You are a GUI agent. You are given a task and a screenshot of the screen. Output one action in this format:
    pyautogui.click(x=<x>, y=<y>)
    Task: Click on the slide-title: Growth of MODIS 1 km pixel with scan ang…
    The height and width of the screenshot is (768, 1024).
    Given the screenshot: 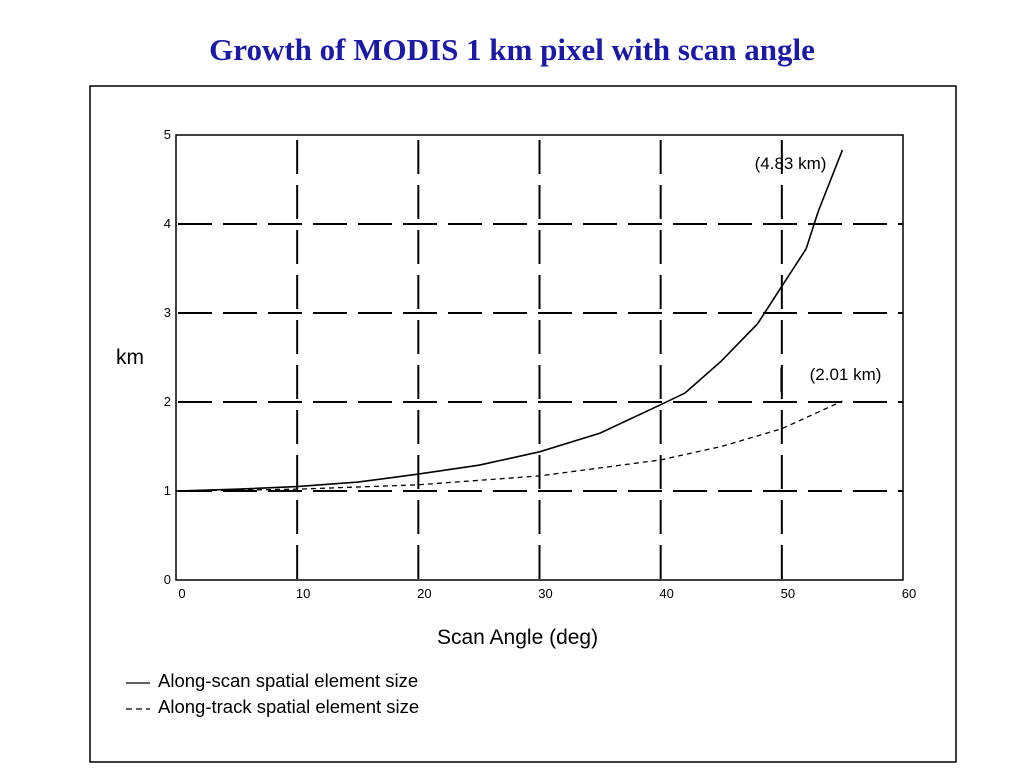 What is the action you would take?
    pyautogui.click(x=512, y=49)
    